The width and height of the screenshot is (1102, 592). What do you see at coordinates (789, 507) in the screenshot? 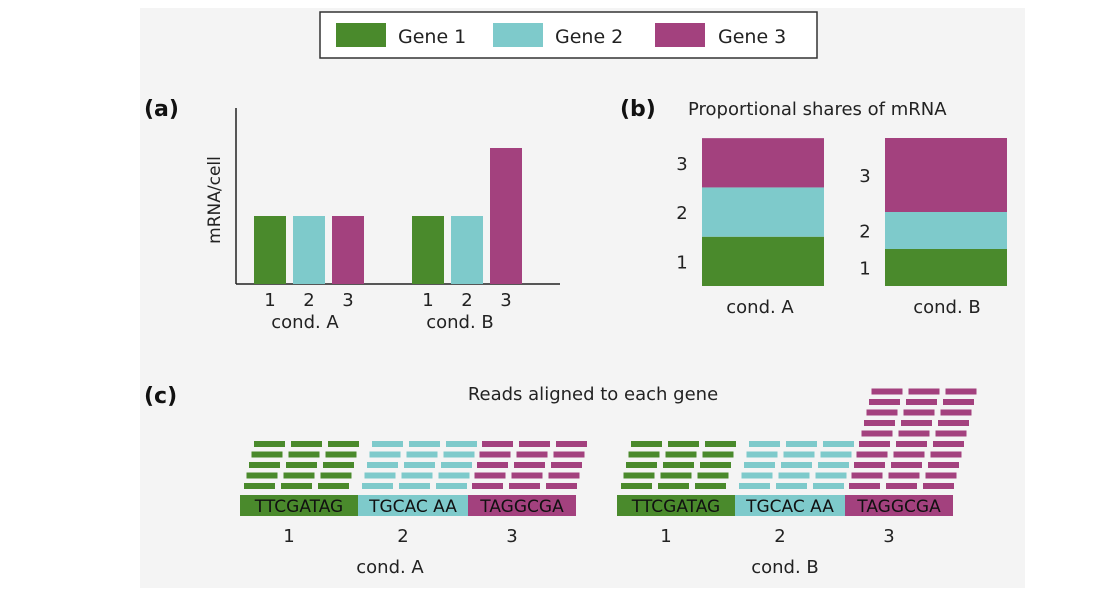
I see `sequence-text-cond-b-gene-2: TGCAC AA` at bounding box center [789, 507].